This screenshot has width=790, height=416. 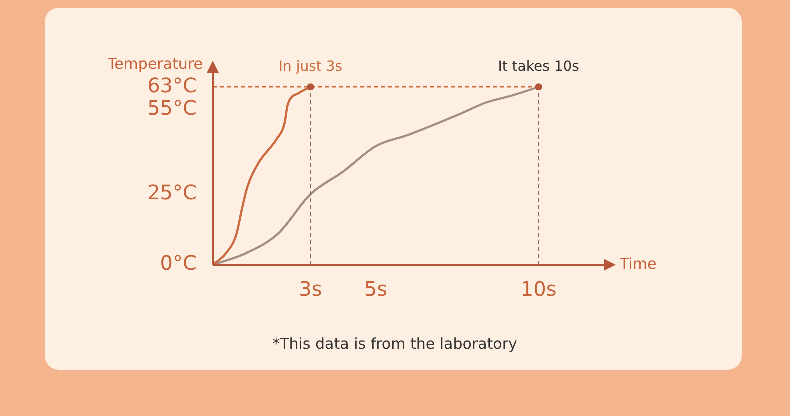 What do you see at coordinates (172, 85) in the screenshot?
I see `y-tick-label: 63°C` at bounding box center [172, 85].